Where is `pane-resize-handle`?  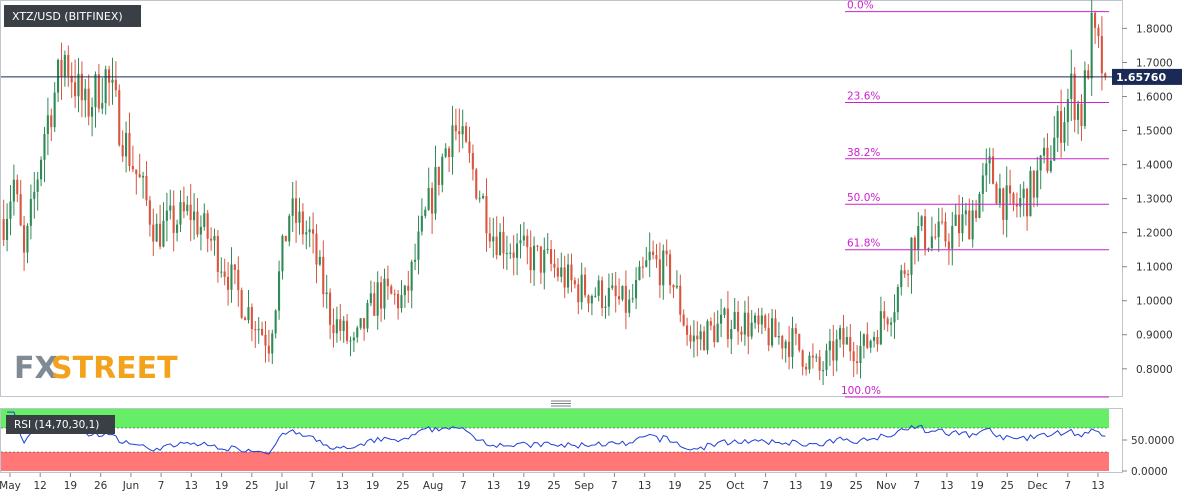
pane-resize-handle is located at coordinates (561, 403).